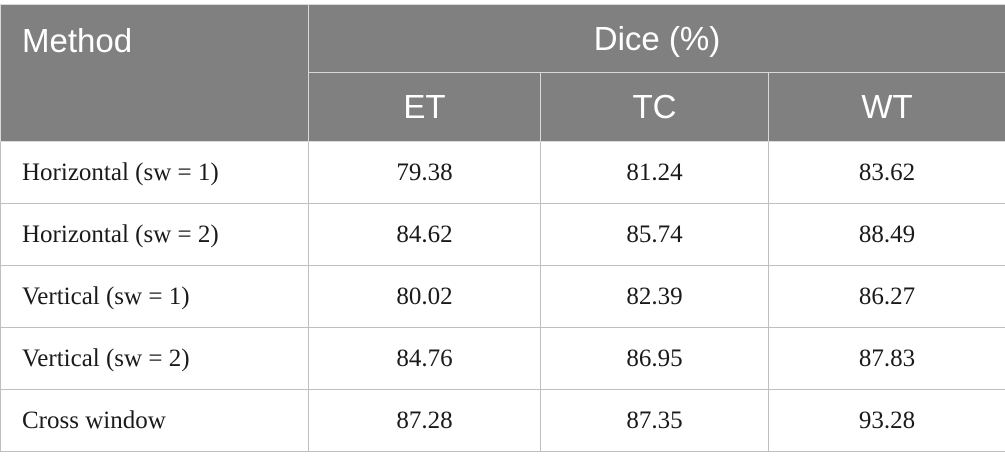 Image resolution: width=1005 pixels, height=465 pixels. Describe the element at coordinates (424, 420) in the screenshot. I see `et-cell: 87.28` at that location.